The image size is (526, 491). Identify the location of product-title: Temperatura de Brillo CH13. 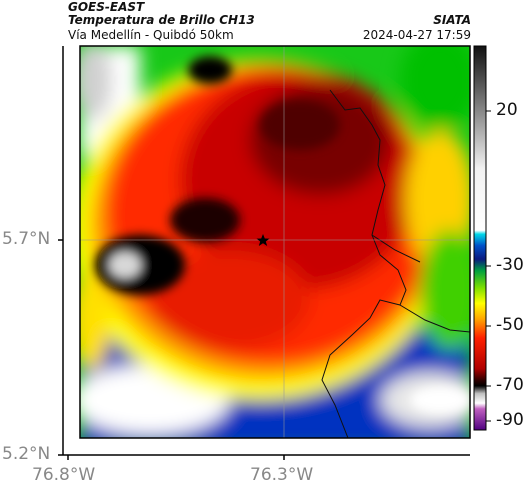
(161, 20).